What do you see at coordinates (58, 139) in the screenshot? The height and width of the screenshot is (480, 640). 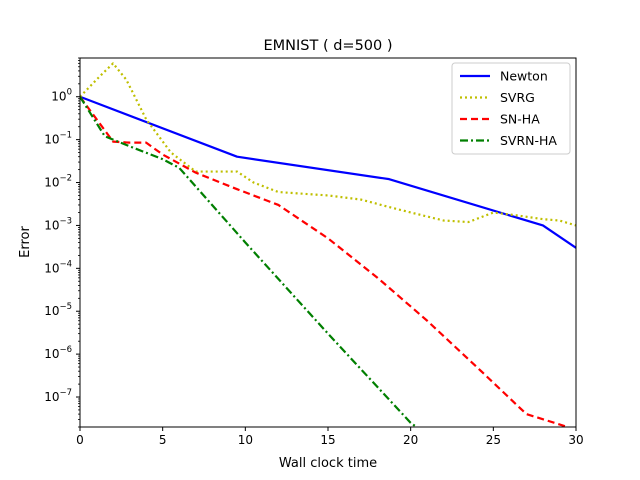 I see `y-tick-label: 10⁻¹` at bounding box center [58, 139].